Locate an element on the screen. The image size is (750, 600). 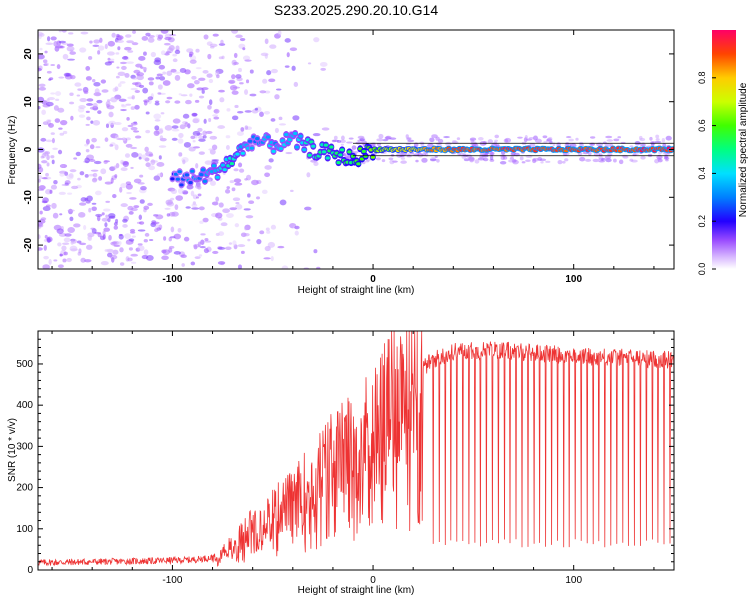
spectrogram-ytick-label: 10 is located at coordinates (28, 102).